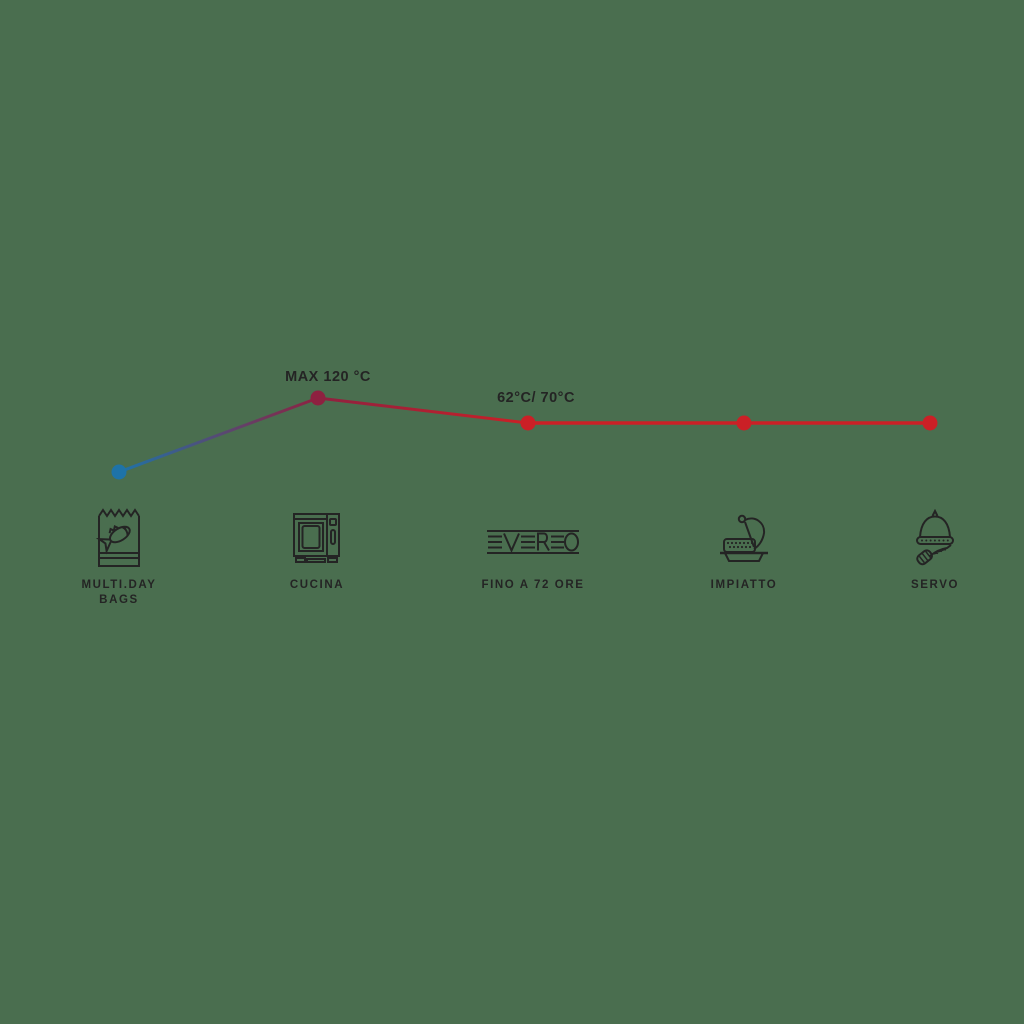 The width and height of the screenshot is (1024, 1024). Describe the element at coordinates (536, 398) in the screenshot. I see `serve-temperature-annotation: 62°C/ 70°C` at that location.